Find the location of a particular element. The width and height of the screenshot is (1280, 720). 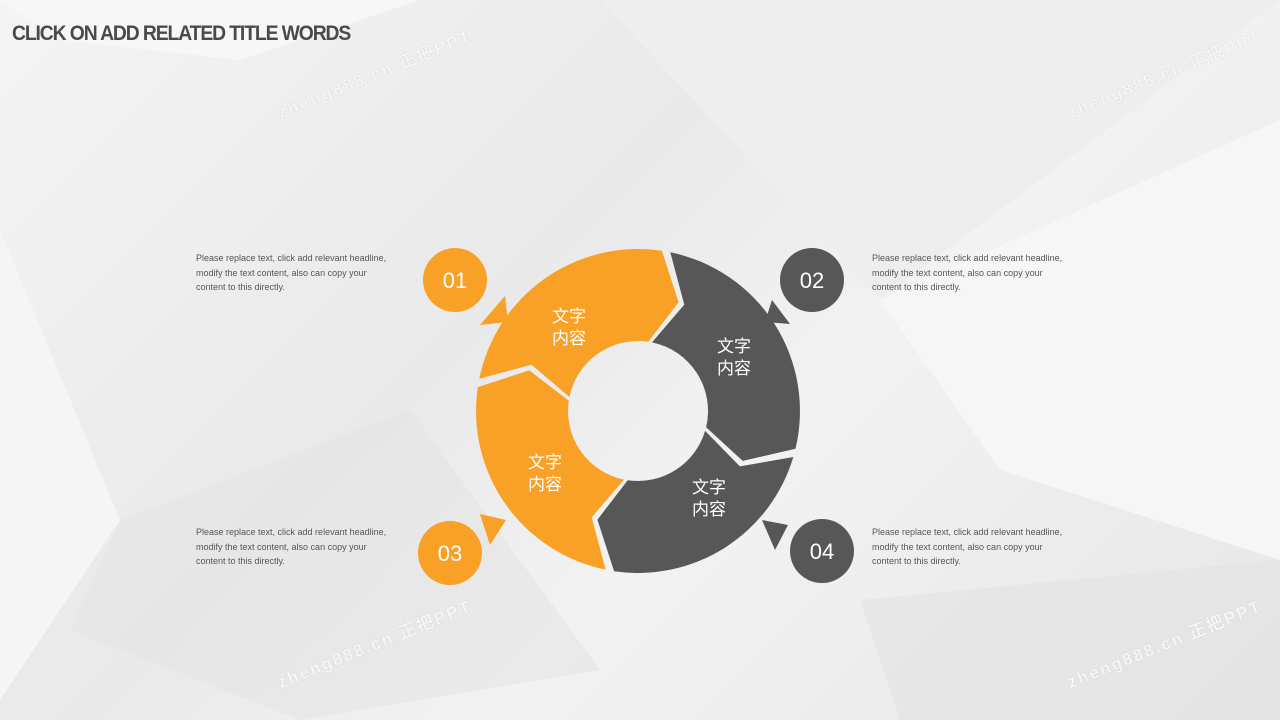

step-number: 04 is located at coordinates (822, 551).